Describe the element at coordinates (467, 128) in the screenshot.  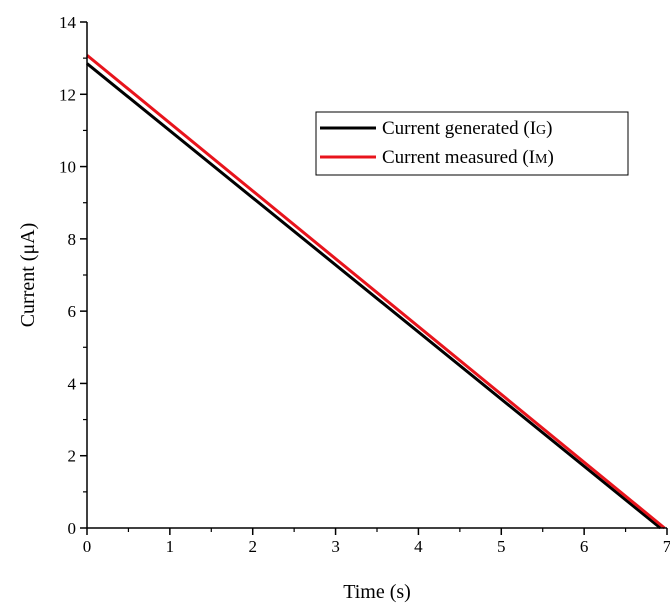
I see `legend-label-generated: Current generated (IG)` at that location.